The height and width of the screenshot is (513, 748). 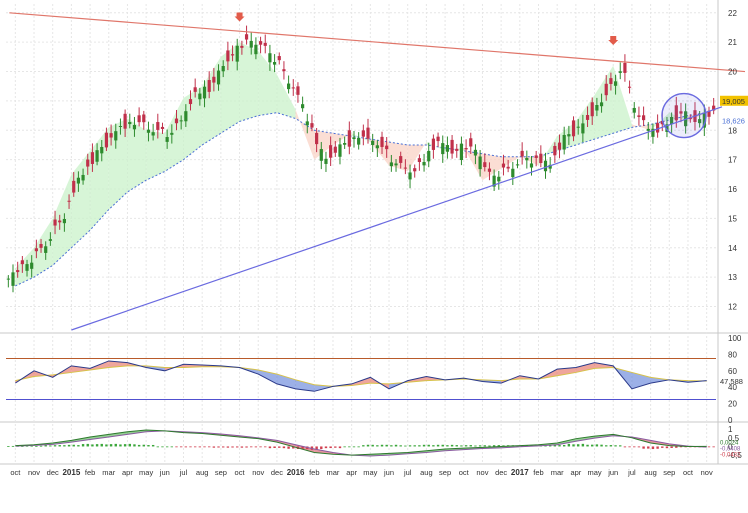 What do you see at coordinates (239, 17) in the screenshot?
I see `arrow-down-icon` at bounding box center [239, 17].